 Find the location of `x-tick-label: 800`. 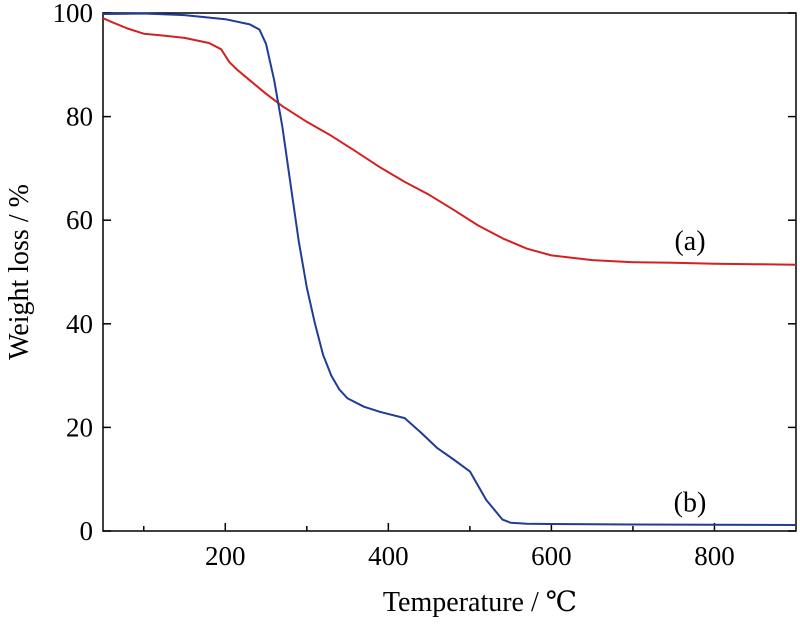

x-tick-label: 800 is located at coordinates (714, 556).